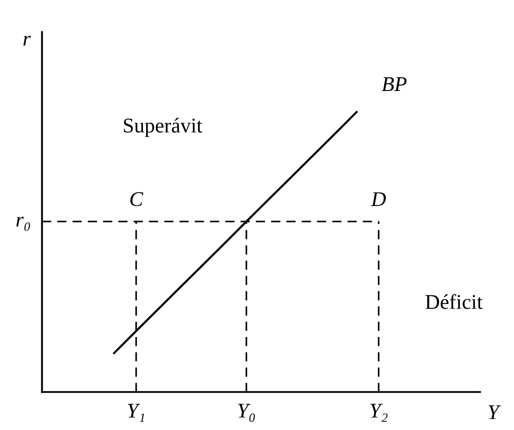 Image resolution: width=514 pixels, height=430 pixels. What do you see at coordinates (137, 199) in the screenshot?
I see `annotation: C` at bounding box center [137, 199].